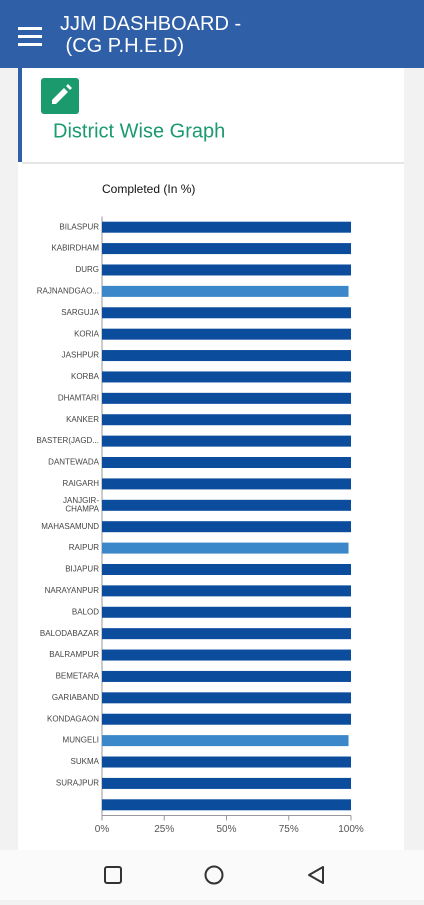 The height and width of the screenshot is (905, 424). I want to click on y-tick-label: JASHPUR, so click(81, 355).